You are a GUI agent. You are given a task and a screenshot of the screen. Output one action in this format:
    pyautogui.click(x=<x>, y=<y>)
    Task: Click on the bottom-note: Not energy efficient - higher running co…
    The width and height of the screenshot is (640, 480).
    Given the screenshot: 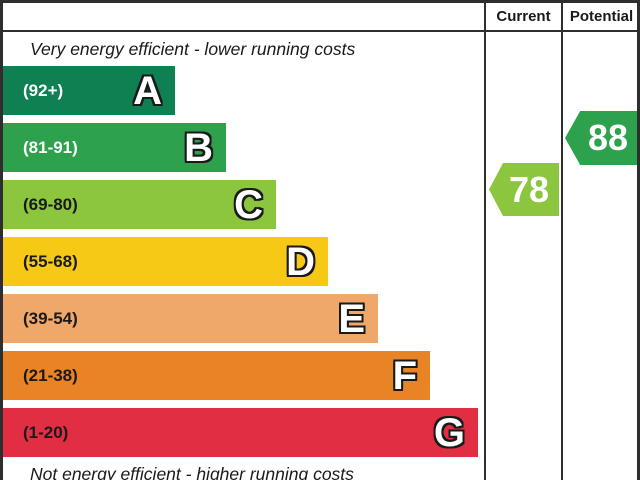 What is the action you would take?
    pyautogui.click(x=192, y=472)
    